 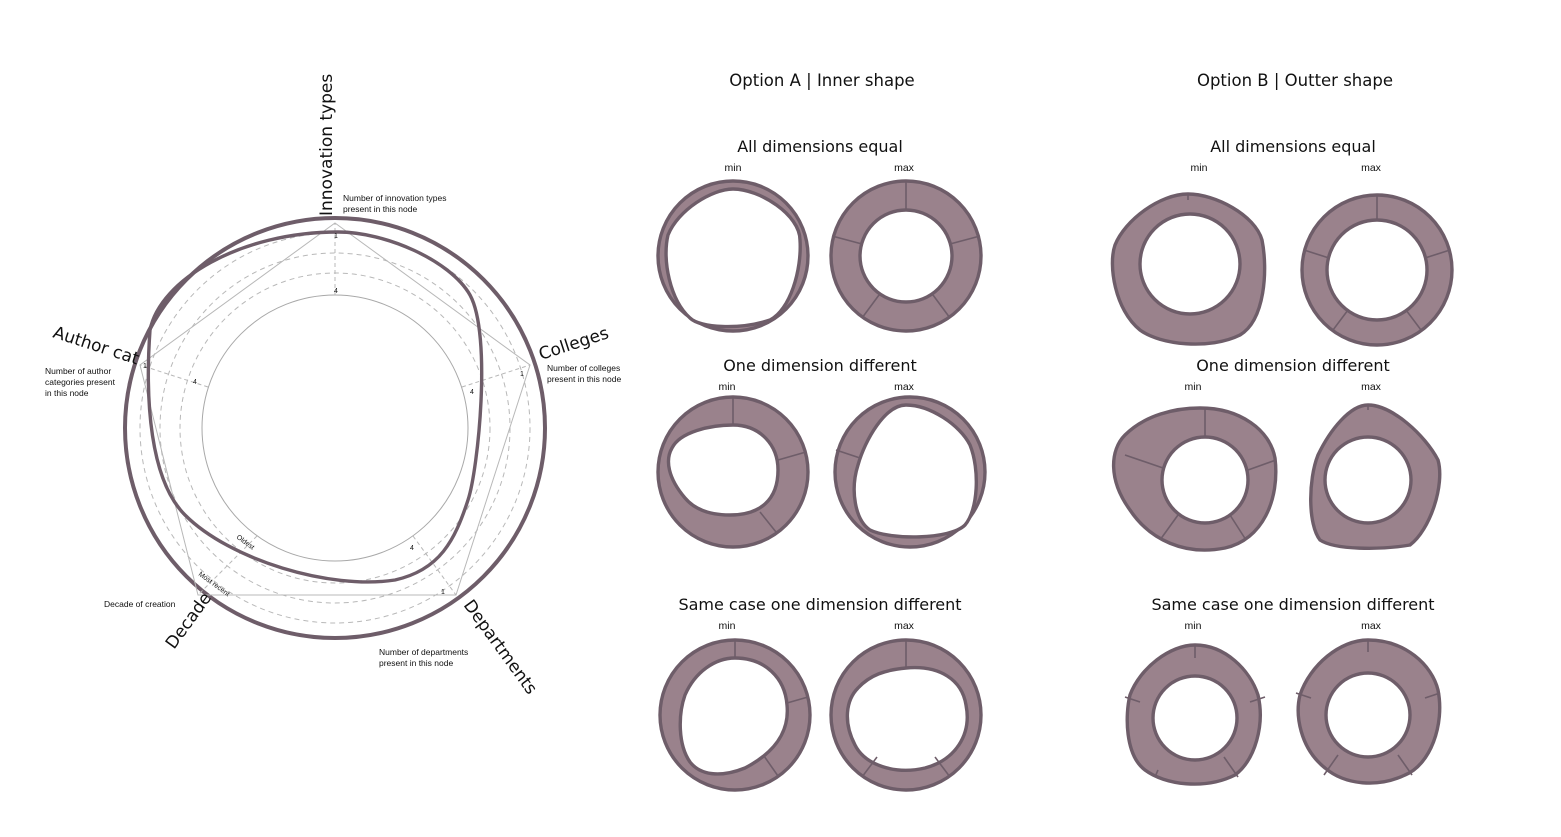 What do you see at coordinates (733, 256) in the screenshot?
I see `shape-a1-min` at bounding box center [733, 256].